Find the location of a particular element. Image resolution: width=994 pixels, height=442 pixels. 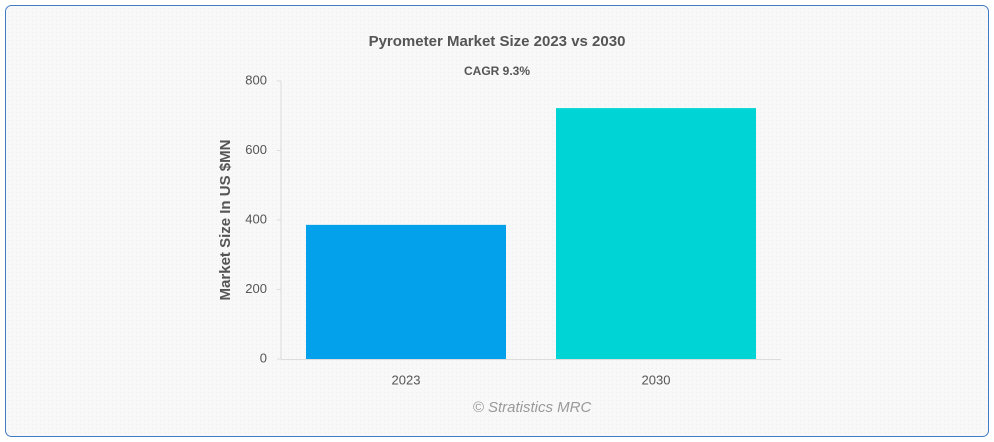

y-tick-label: 0 is located at coordinates (263, 357).